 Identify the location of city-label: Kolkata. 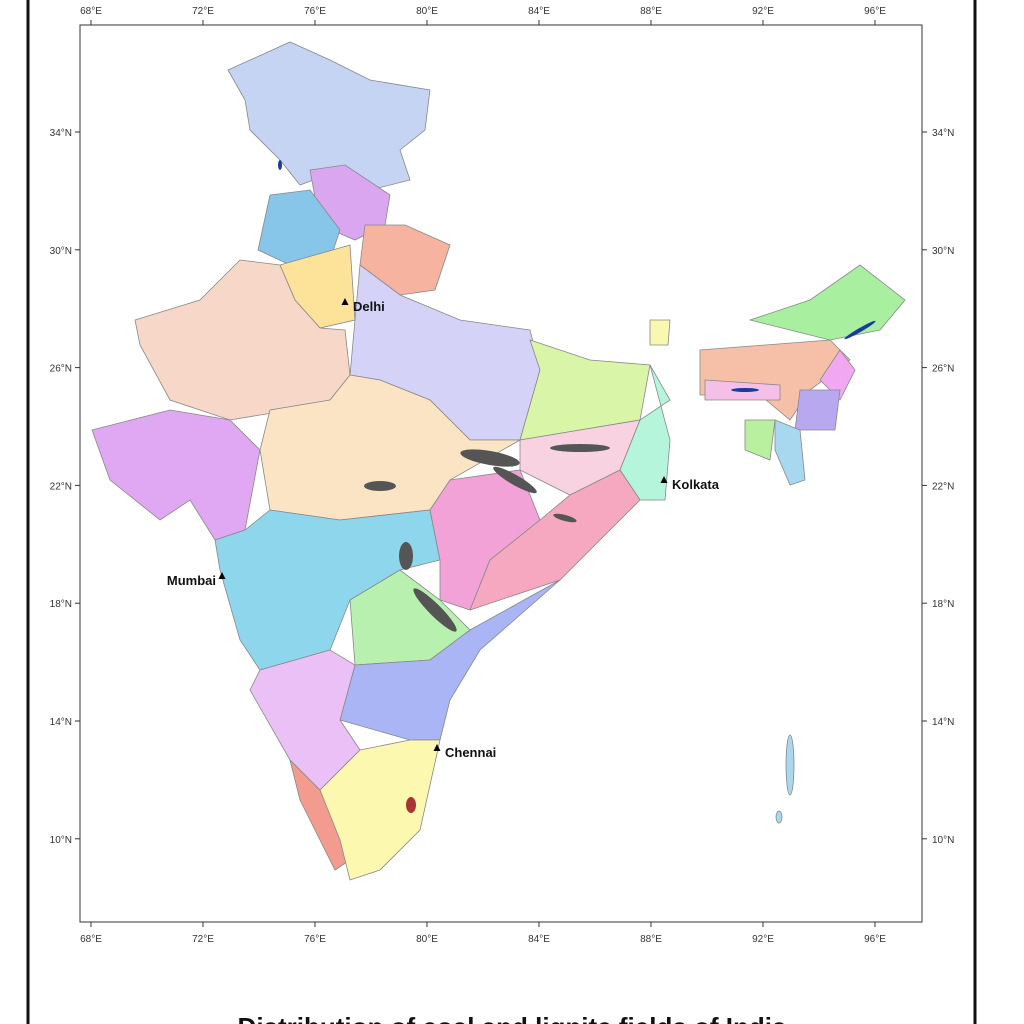
(696, 484).